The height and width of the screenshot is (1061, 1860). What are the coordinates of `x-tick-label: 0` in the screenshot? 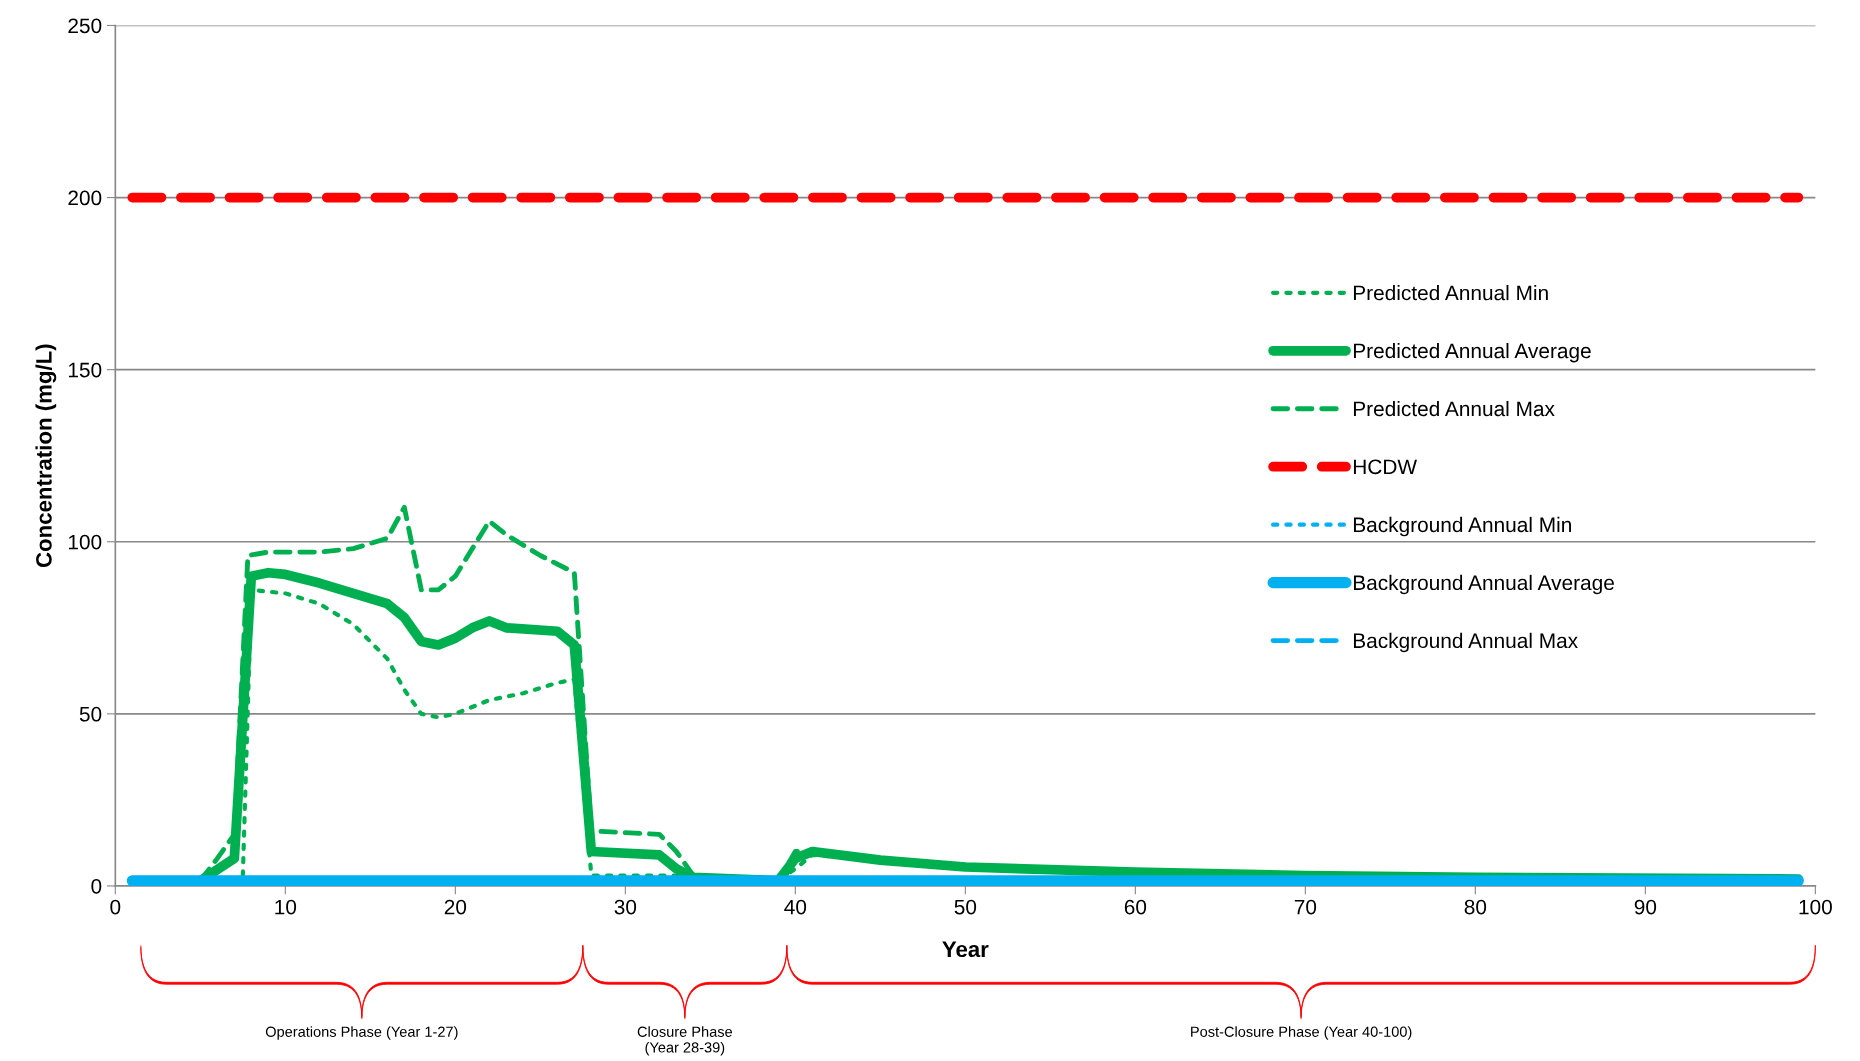 It's located at (115, 907).